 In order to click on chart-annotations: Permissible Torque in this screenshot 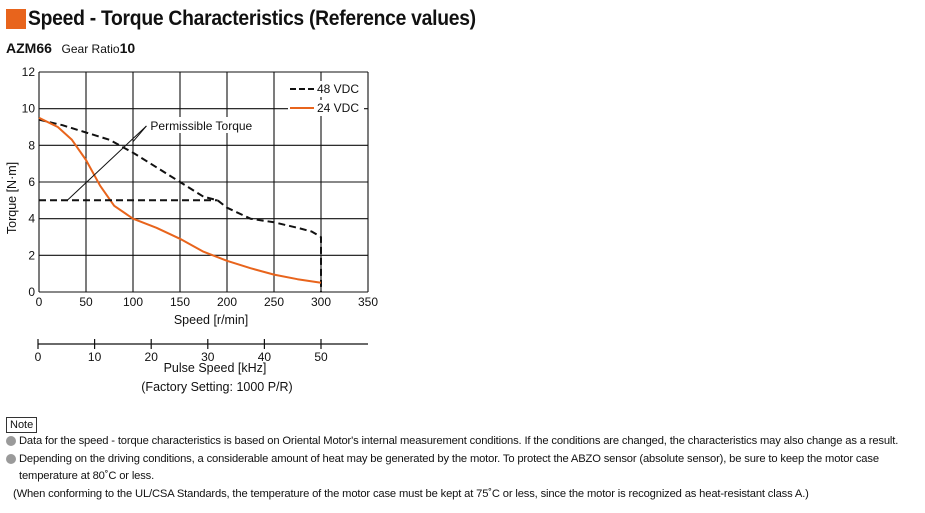, I will do `click(160, 159)`.